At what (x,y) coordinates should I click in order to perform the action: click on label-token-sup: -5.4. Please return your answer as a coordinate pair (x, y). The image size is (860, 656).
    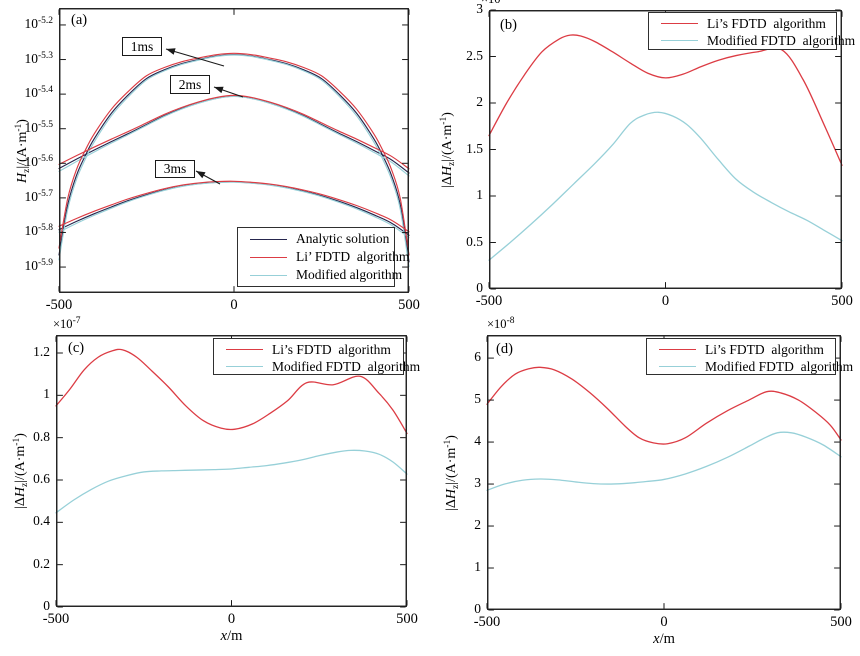
    Looking at the image, I should click on (45, 90).